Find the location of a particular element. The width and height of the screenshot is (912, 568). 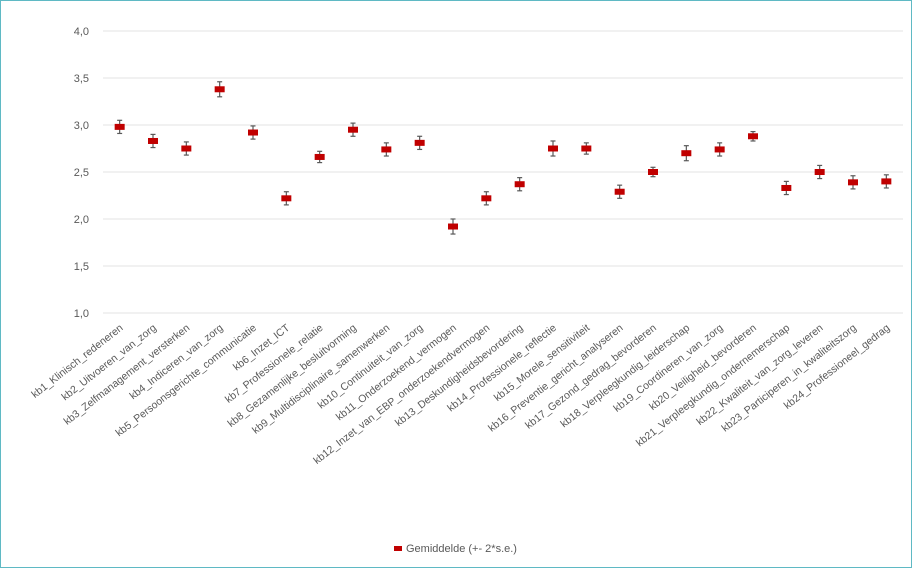

y-tick-label: 3,0 is located at coordinates (81, 126).